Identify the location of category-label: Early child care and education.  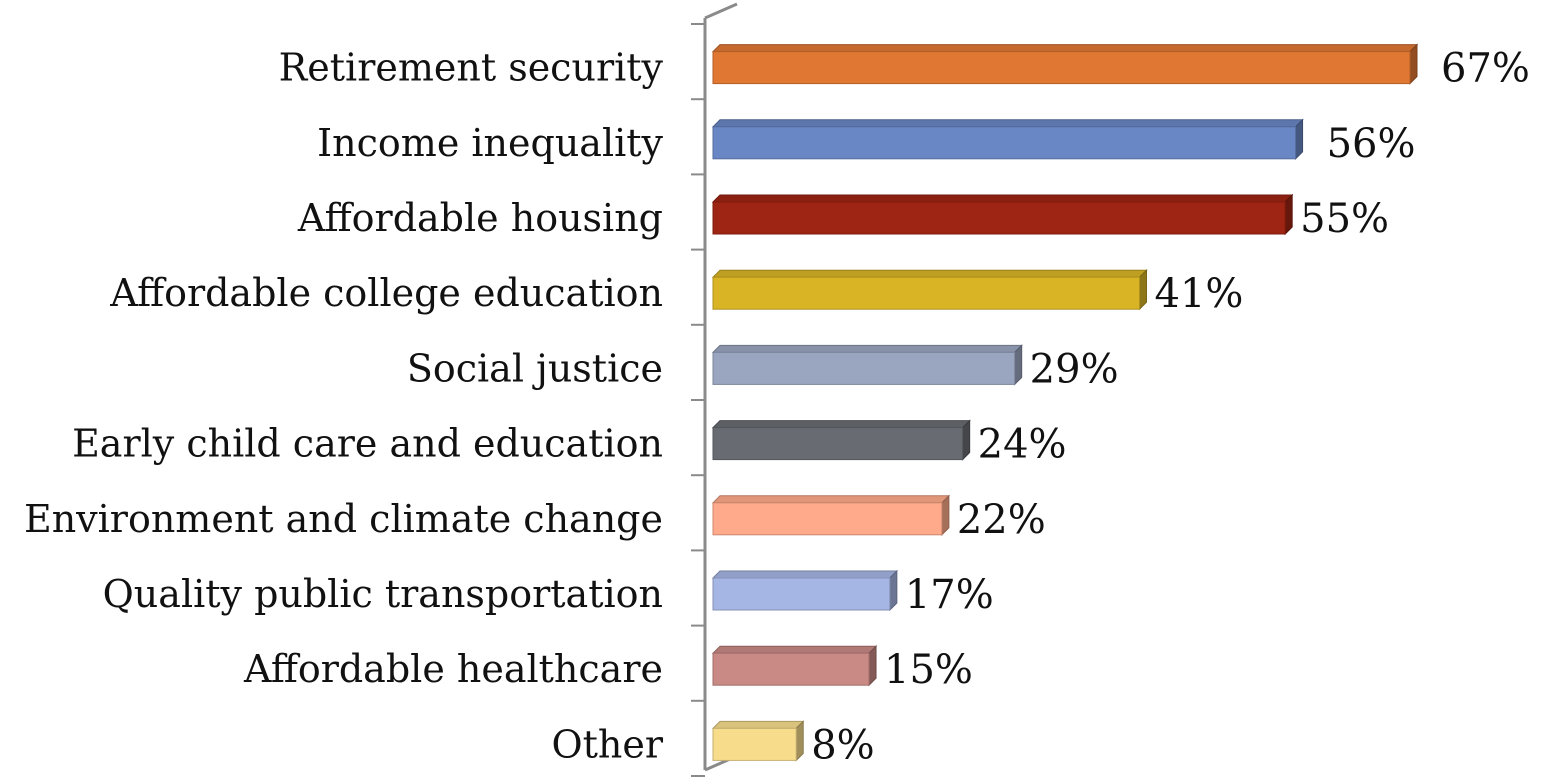
(367, 444).